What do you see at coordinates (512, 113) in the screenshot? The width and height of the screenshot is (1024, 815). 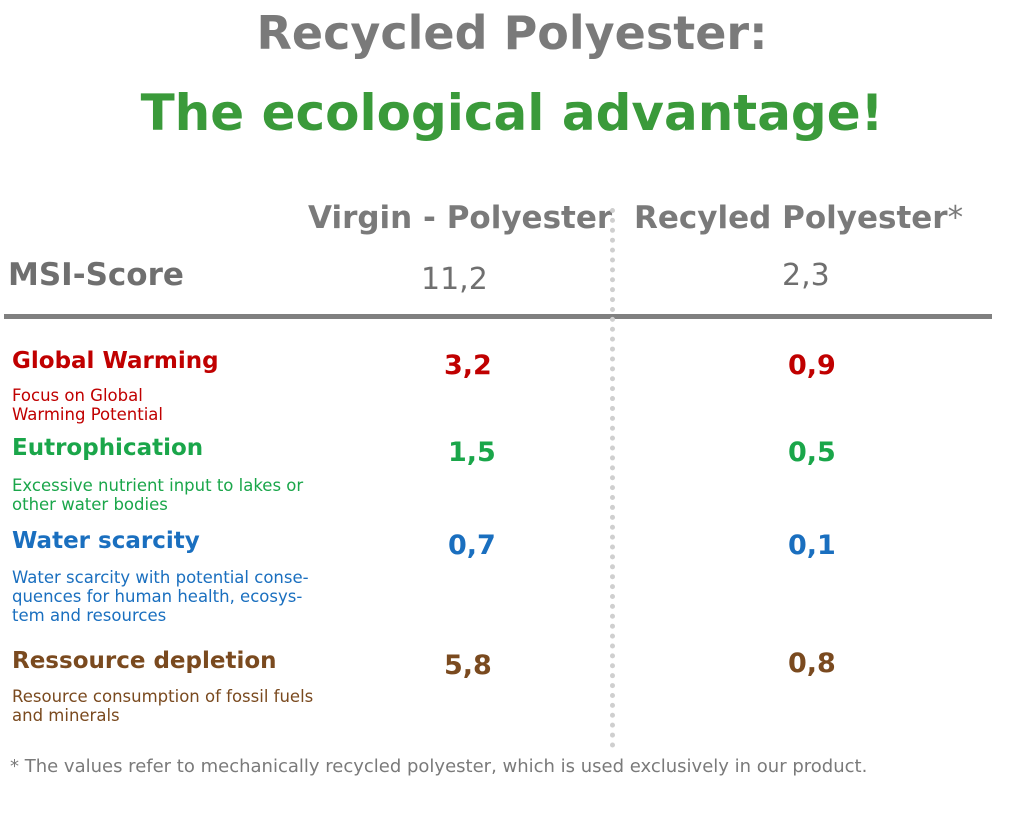 I see `page-subtitle: The ecological advantage!` at bounding box center [512, 113].